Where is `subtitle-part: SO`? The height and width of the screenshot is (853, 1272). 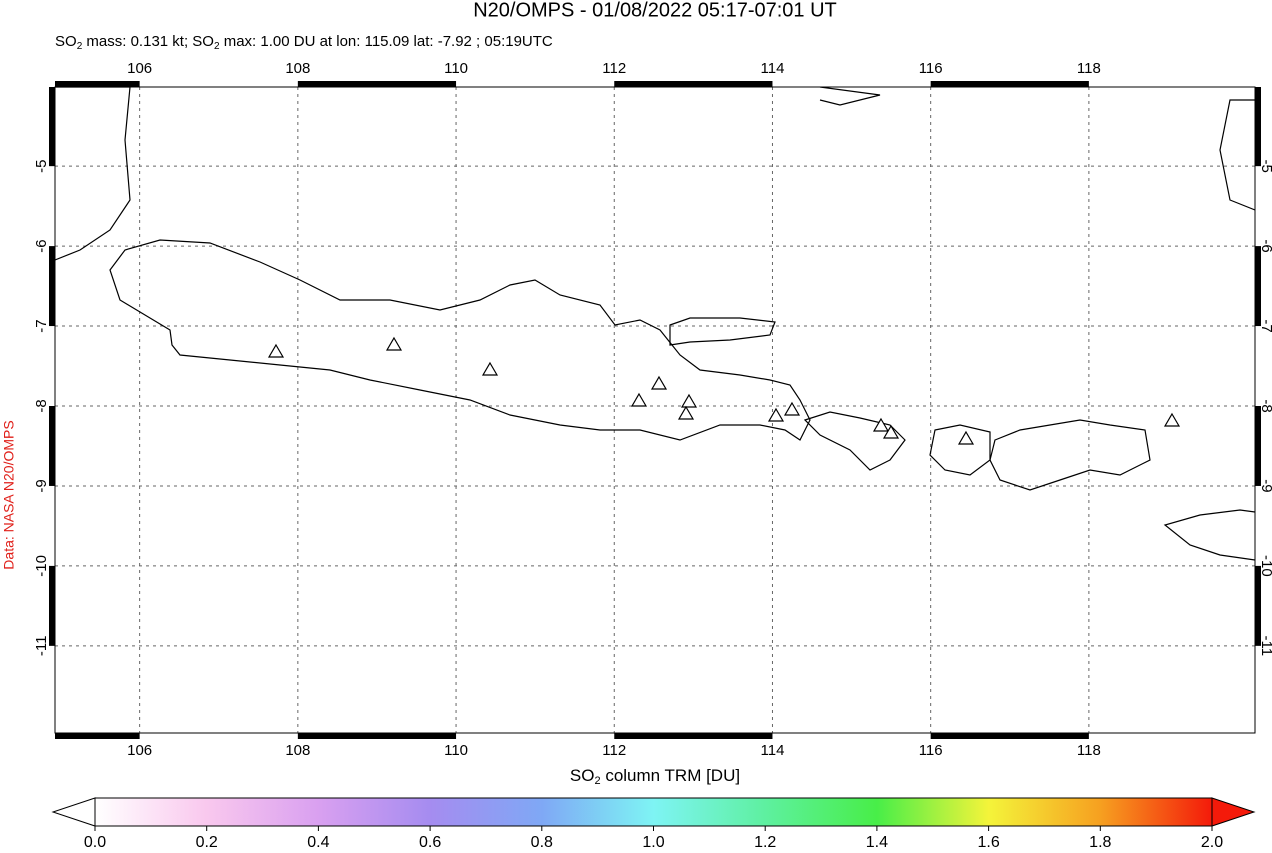 subtitle-part: SO is located at coordinates (66, 41).